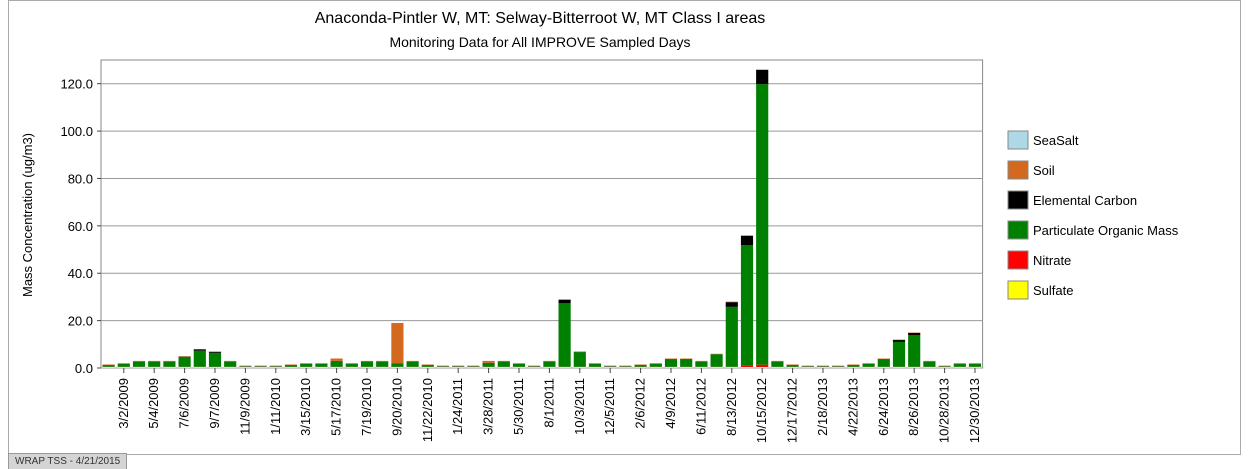 The image size is (1250, 469). I want to click on legend-label: Elemental Carbon, so click(1085, 200).